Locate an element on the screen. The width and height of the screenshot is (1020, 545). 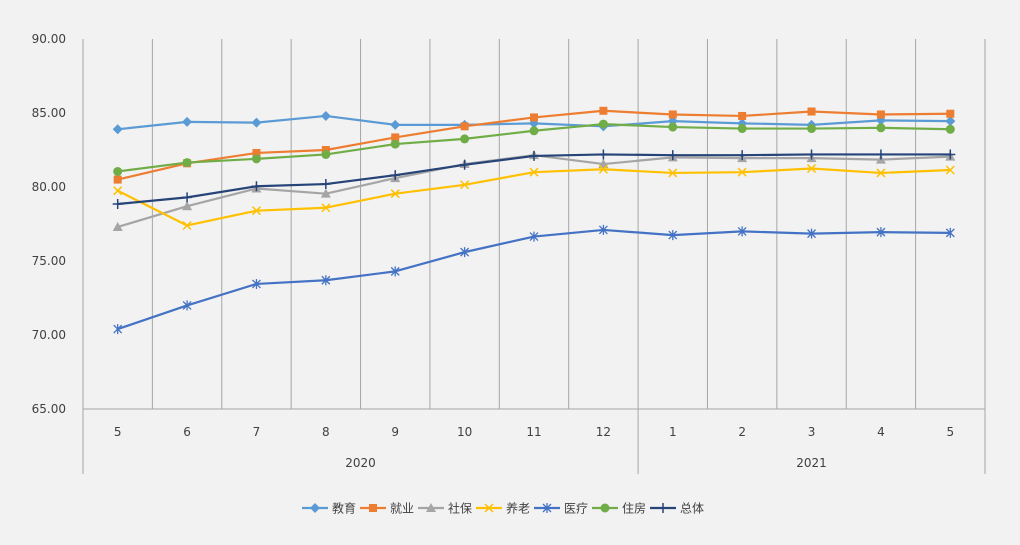
legend-label: 总体 is located at coordinates (692, 509).